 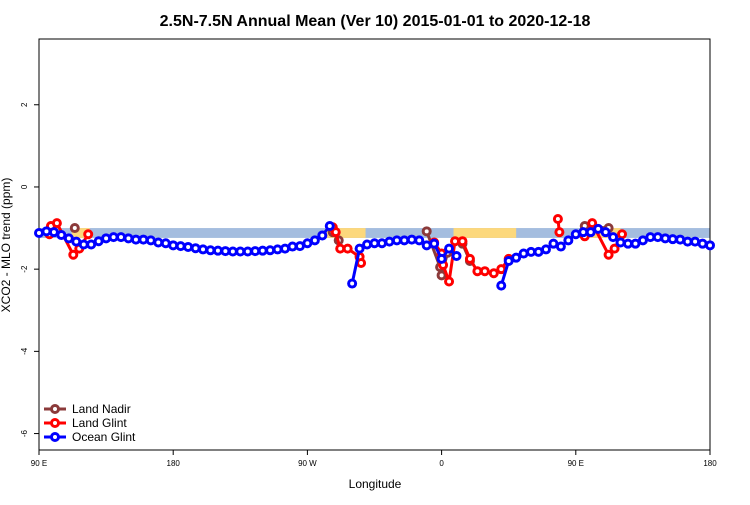 I want to click on x-tick-label: 90 E, so click(x=576, y=463).